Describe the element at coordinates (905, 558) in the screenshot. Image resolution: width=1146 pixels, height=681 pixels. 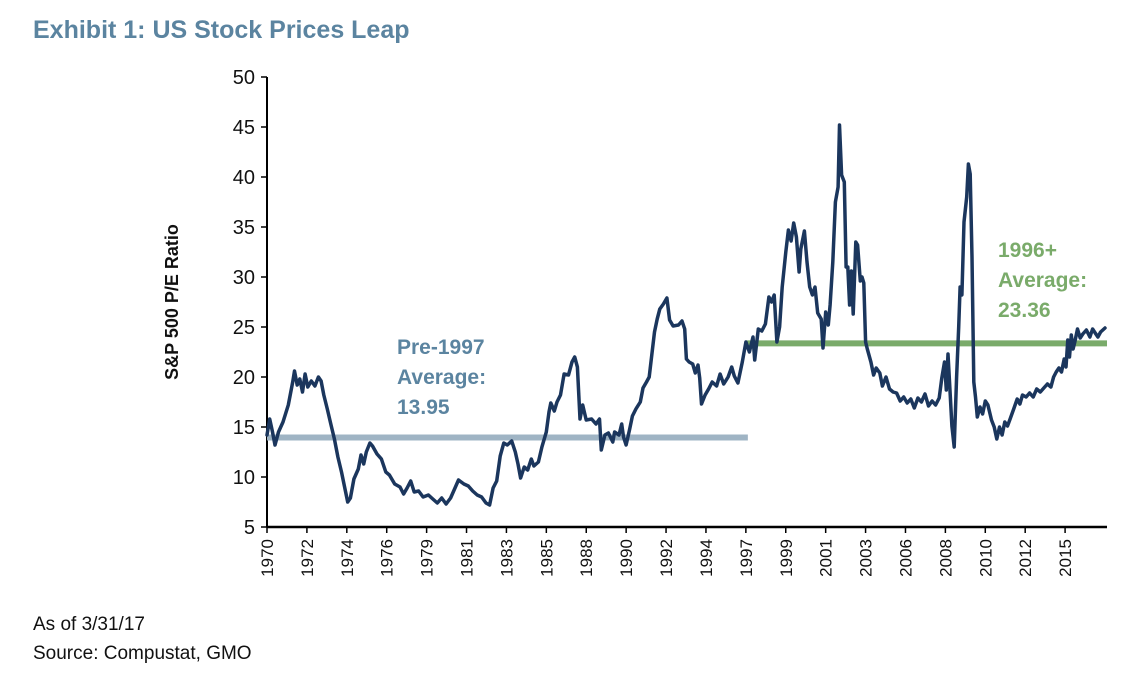
I see `x-tick-label: 2006` at that location.